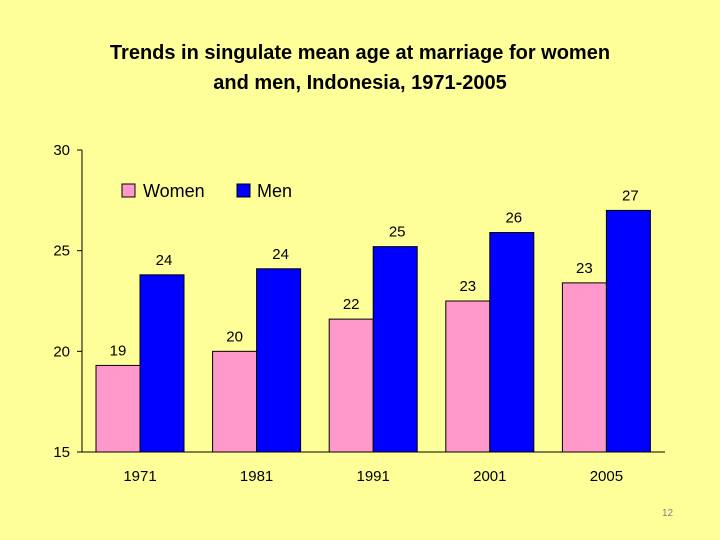 This screenshot has width=720, height=540. Describe the element at coordinates (61, 251) in the screenshot. I see `y-tick-label: 25` at that location.